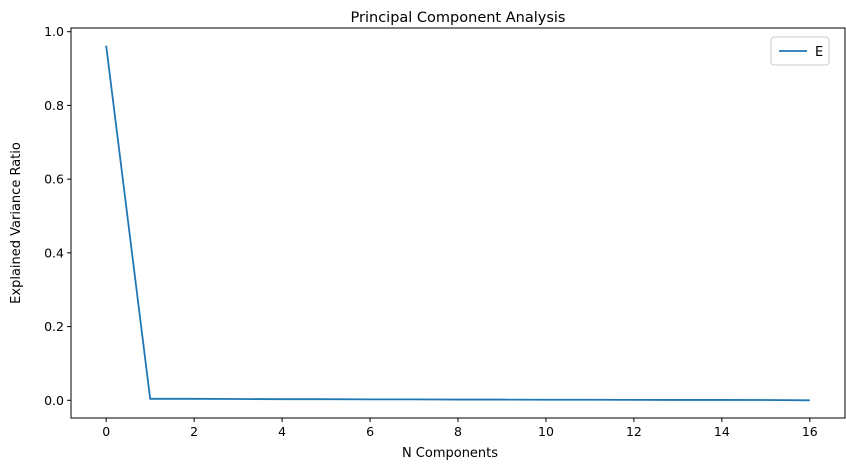  I want to click on x-tick-label: 8, so click(458, 431).